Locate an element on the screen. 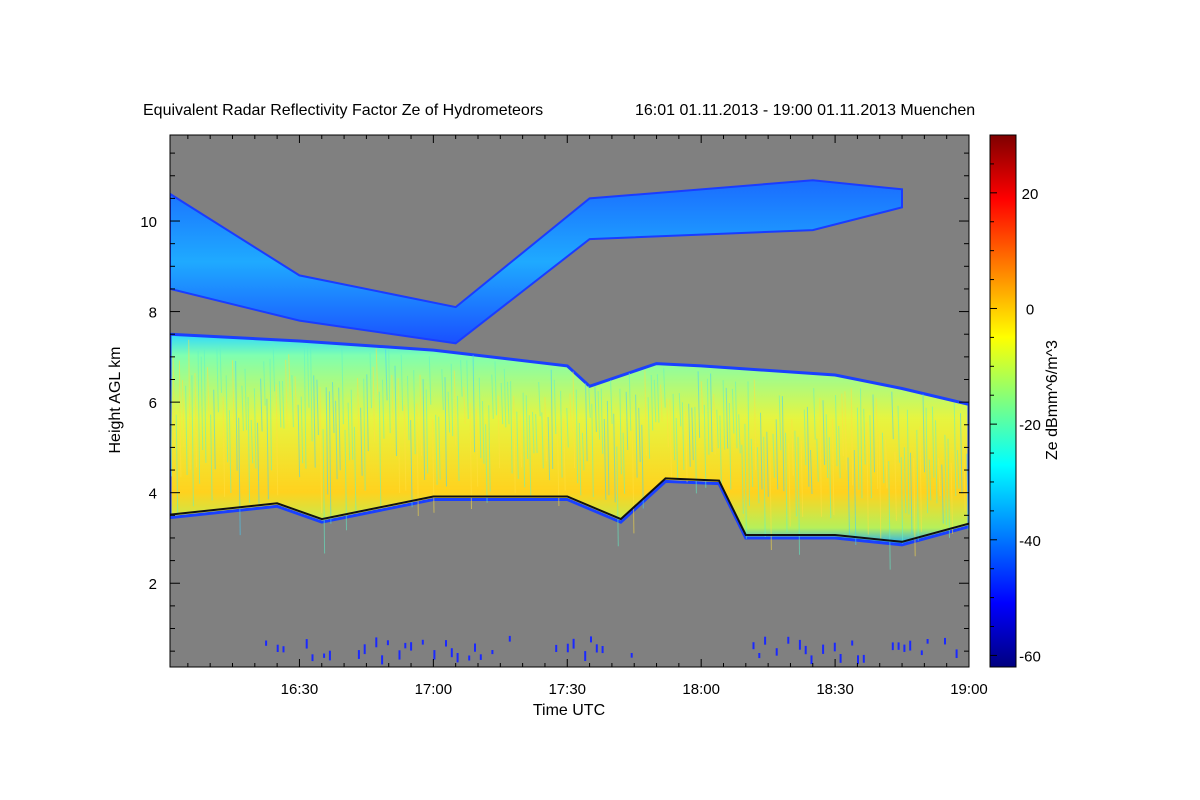  y-tick-label: 2 is located at coordinates (153, 584).